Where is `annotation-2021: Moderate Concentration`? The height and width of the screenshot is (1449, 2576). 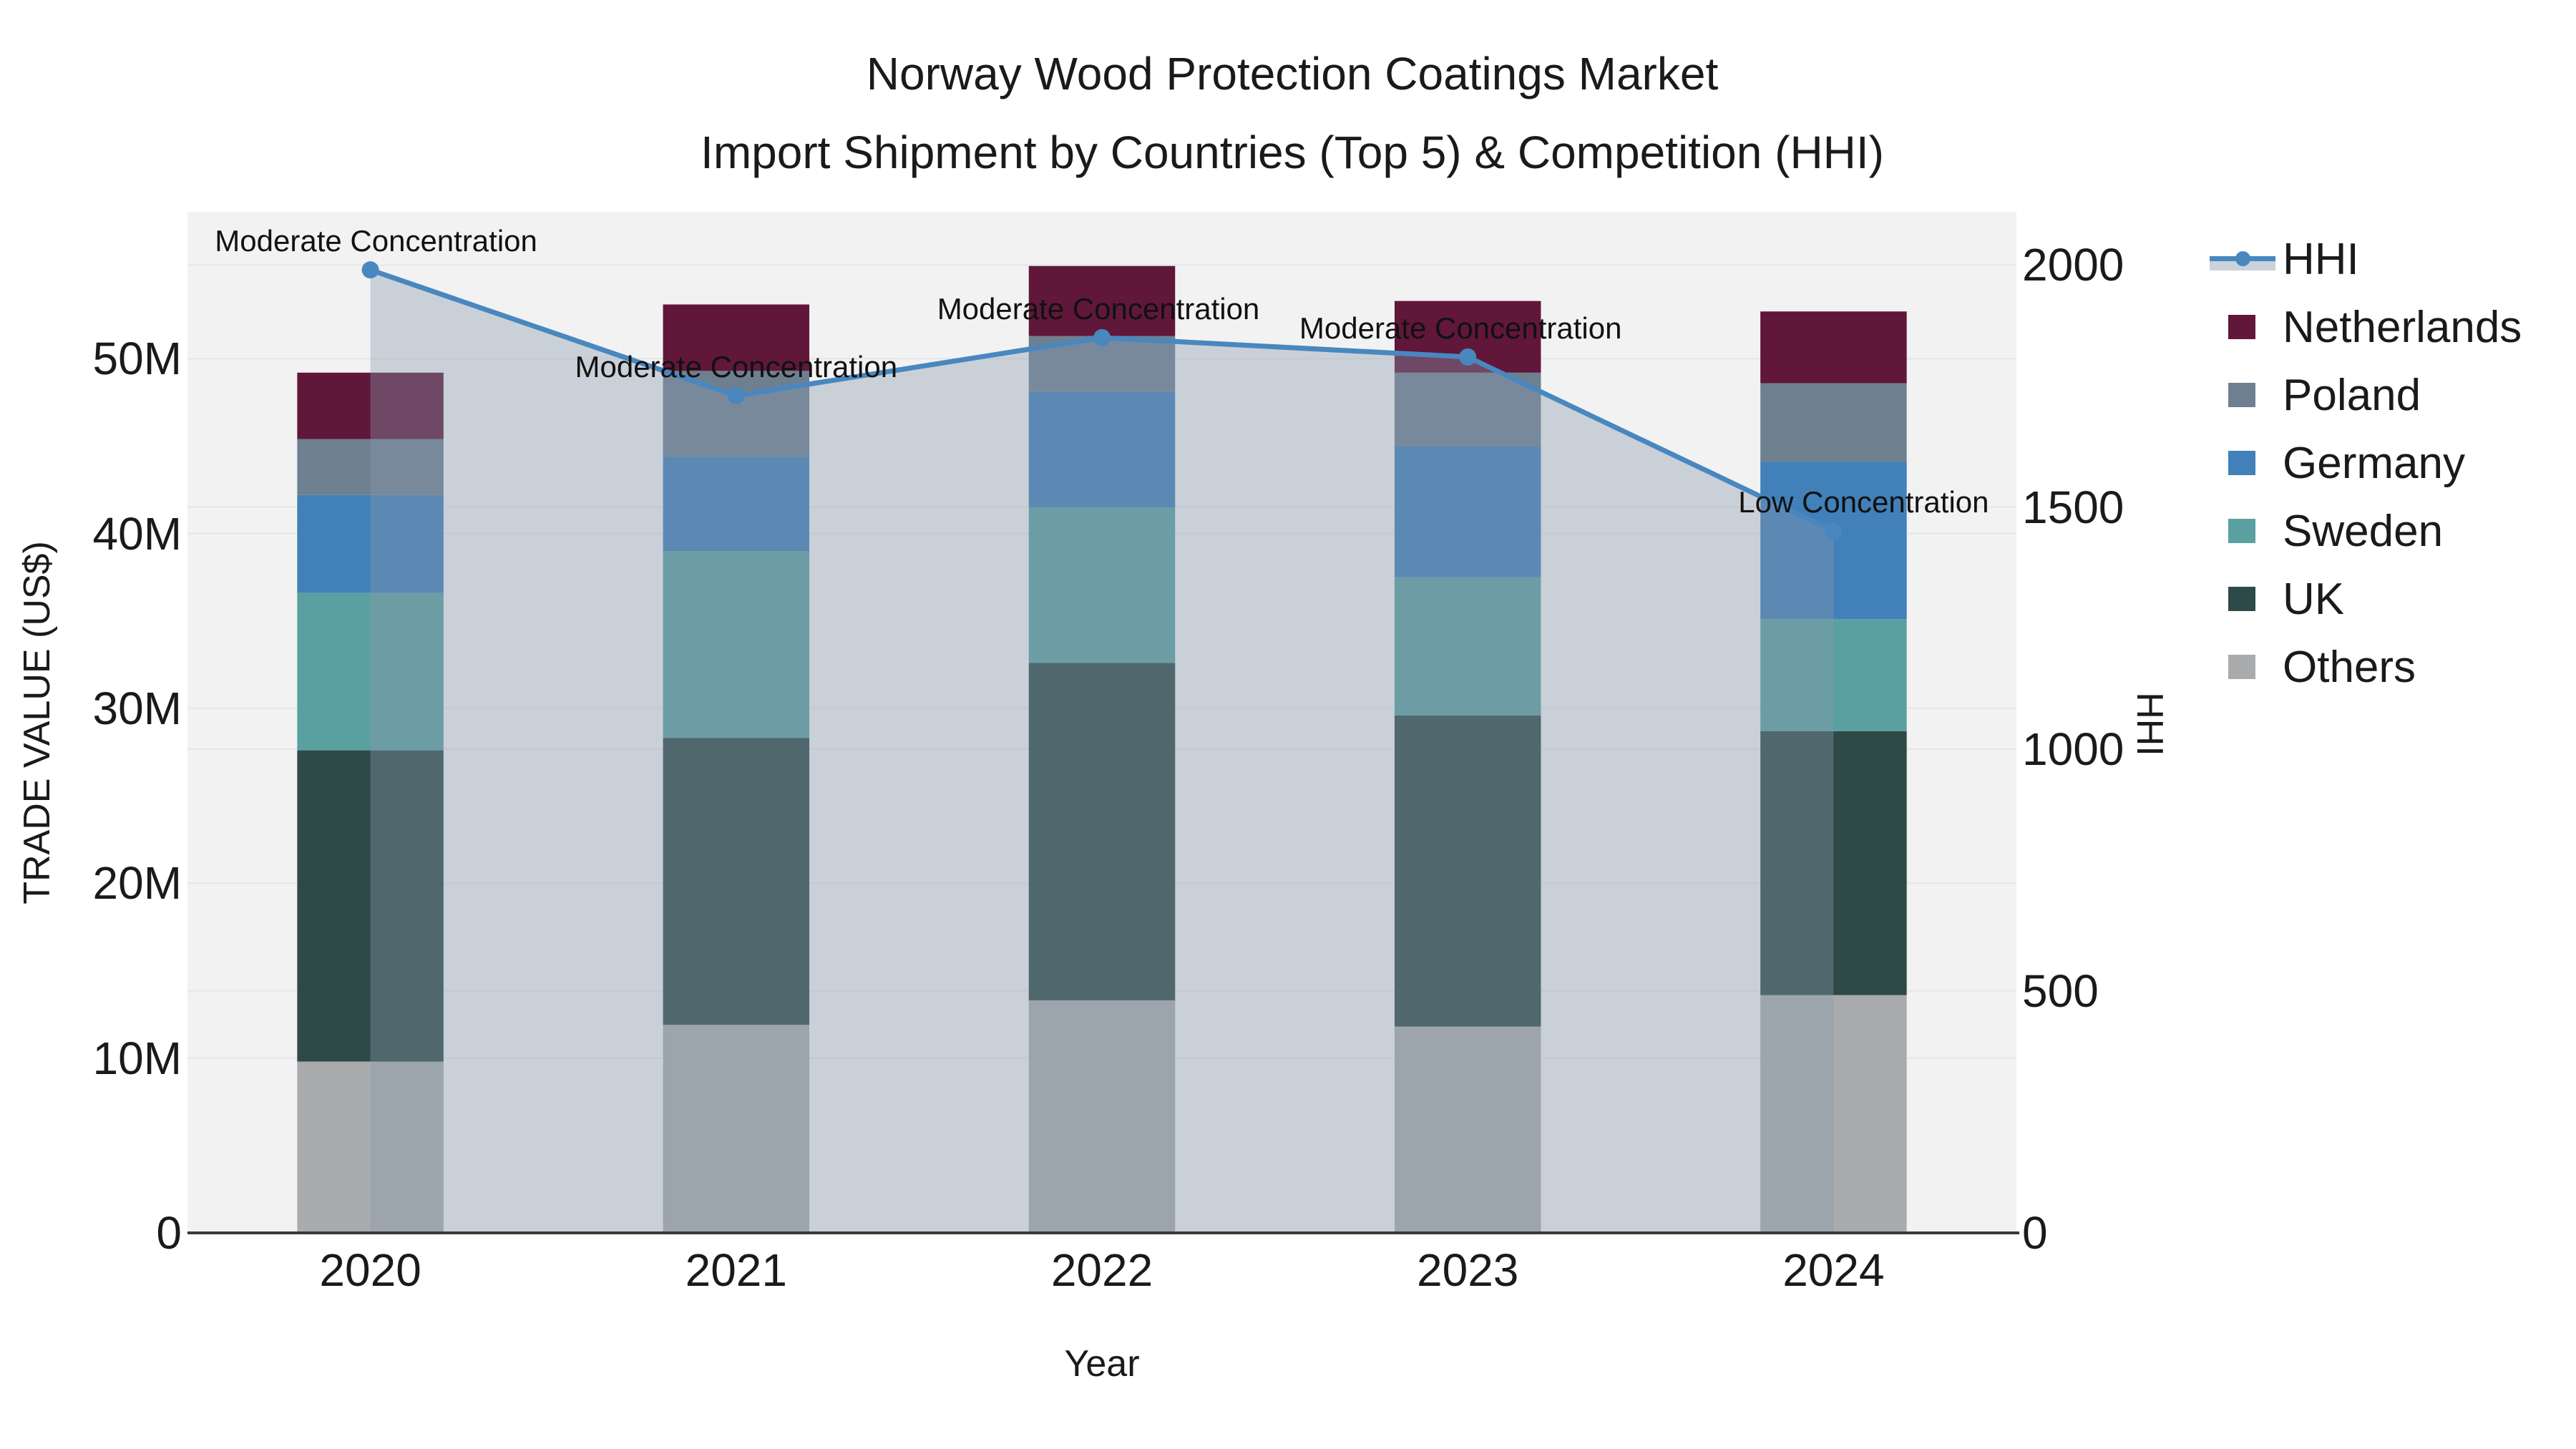
annotation-2021: Moderate Concentration is located at coordinates (736, 366).